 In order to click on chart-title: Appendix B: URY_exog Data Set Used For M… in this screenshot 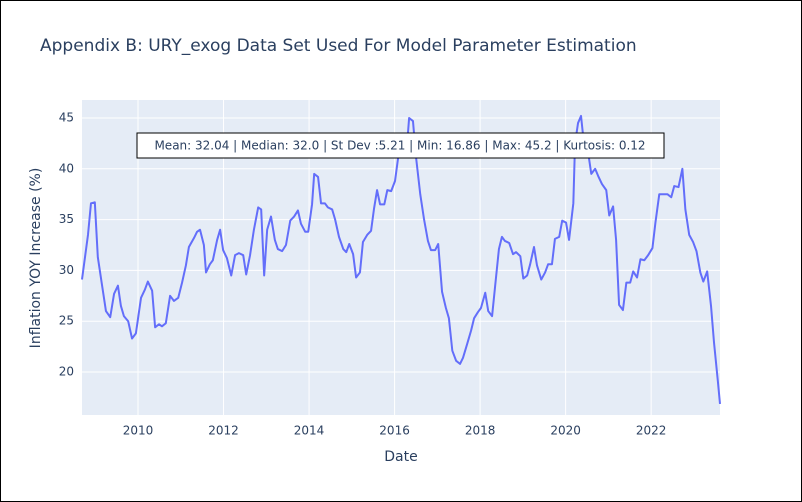, I will do `click(338, 46)`.